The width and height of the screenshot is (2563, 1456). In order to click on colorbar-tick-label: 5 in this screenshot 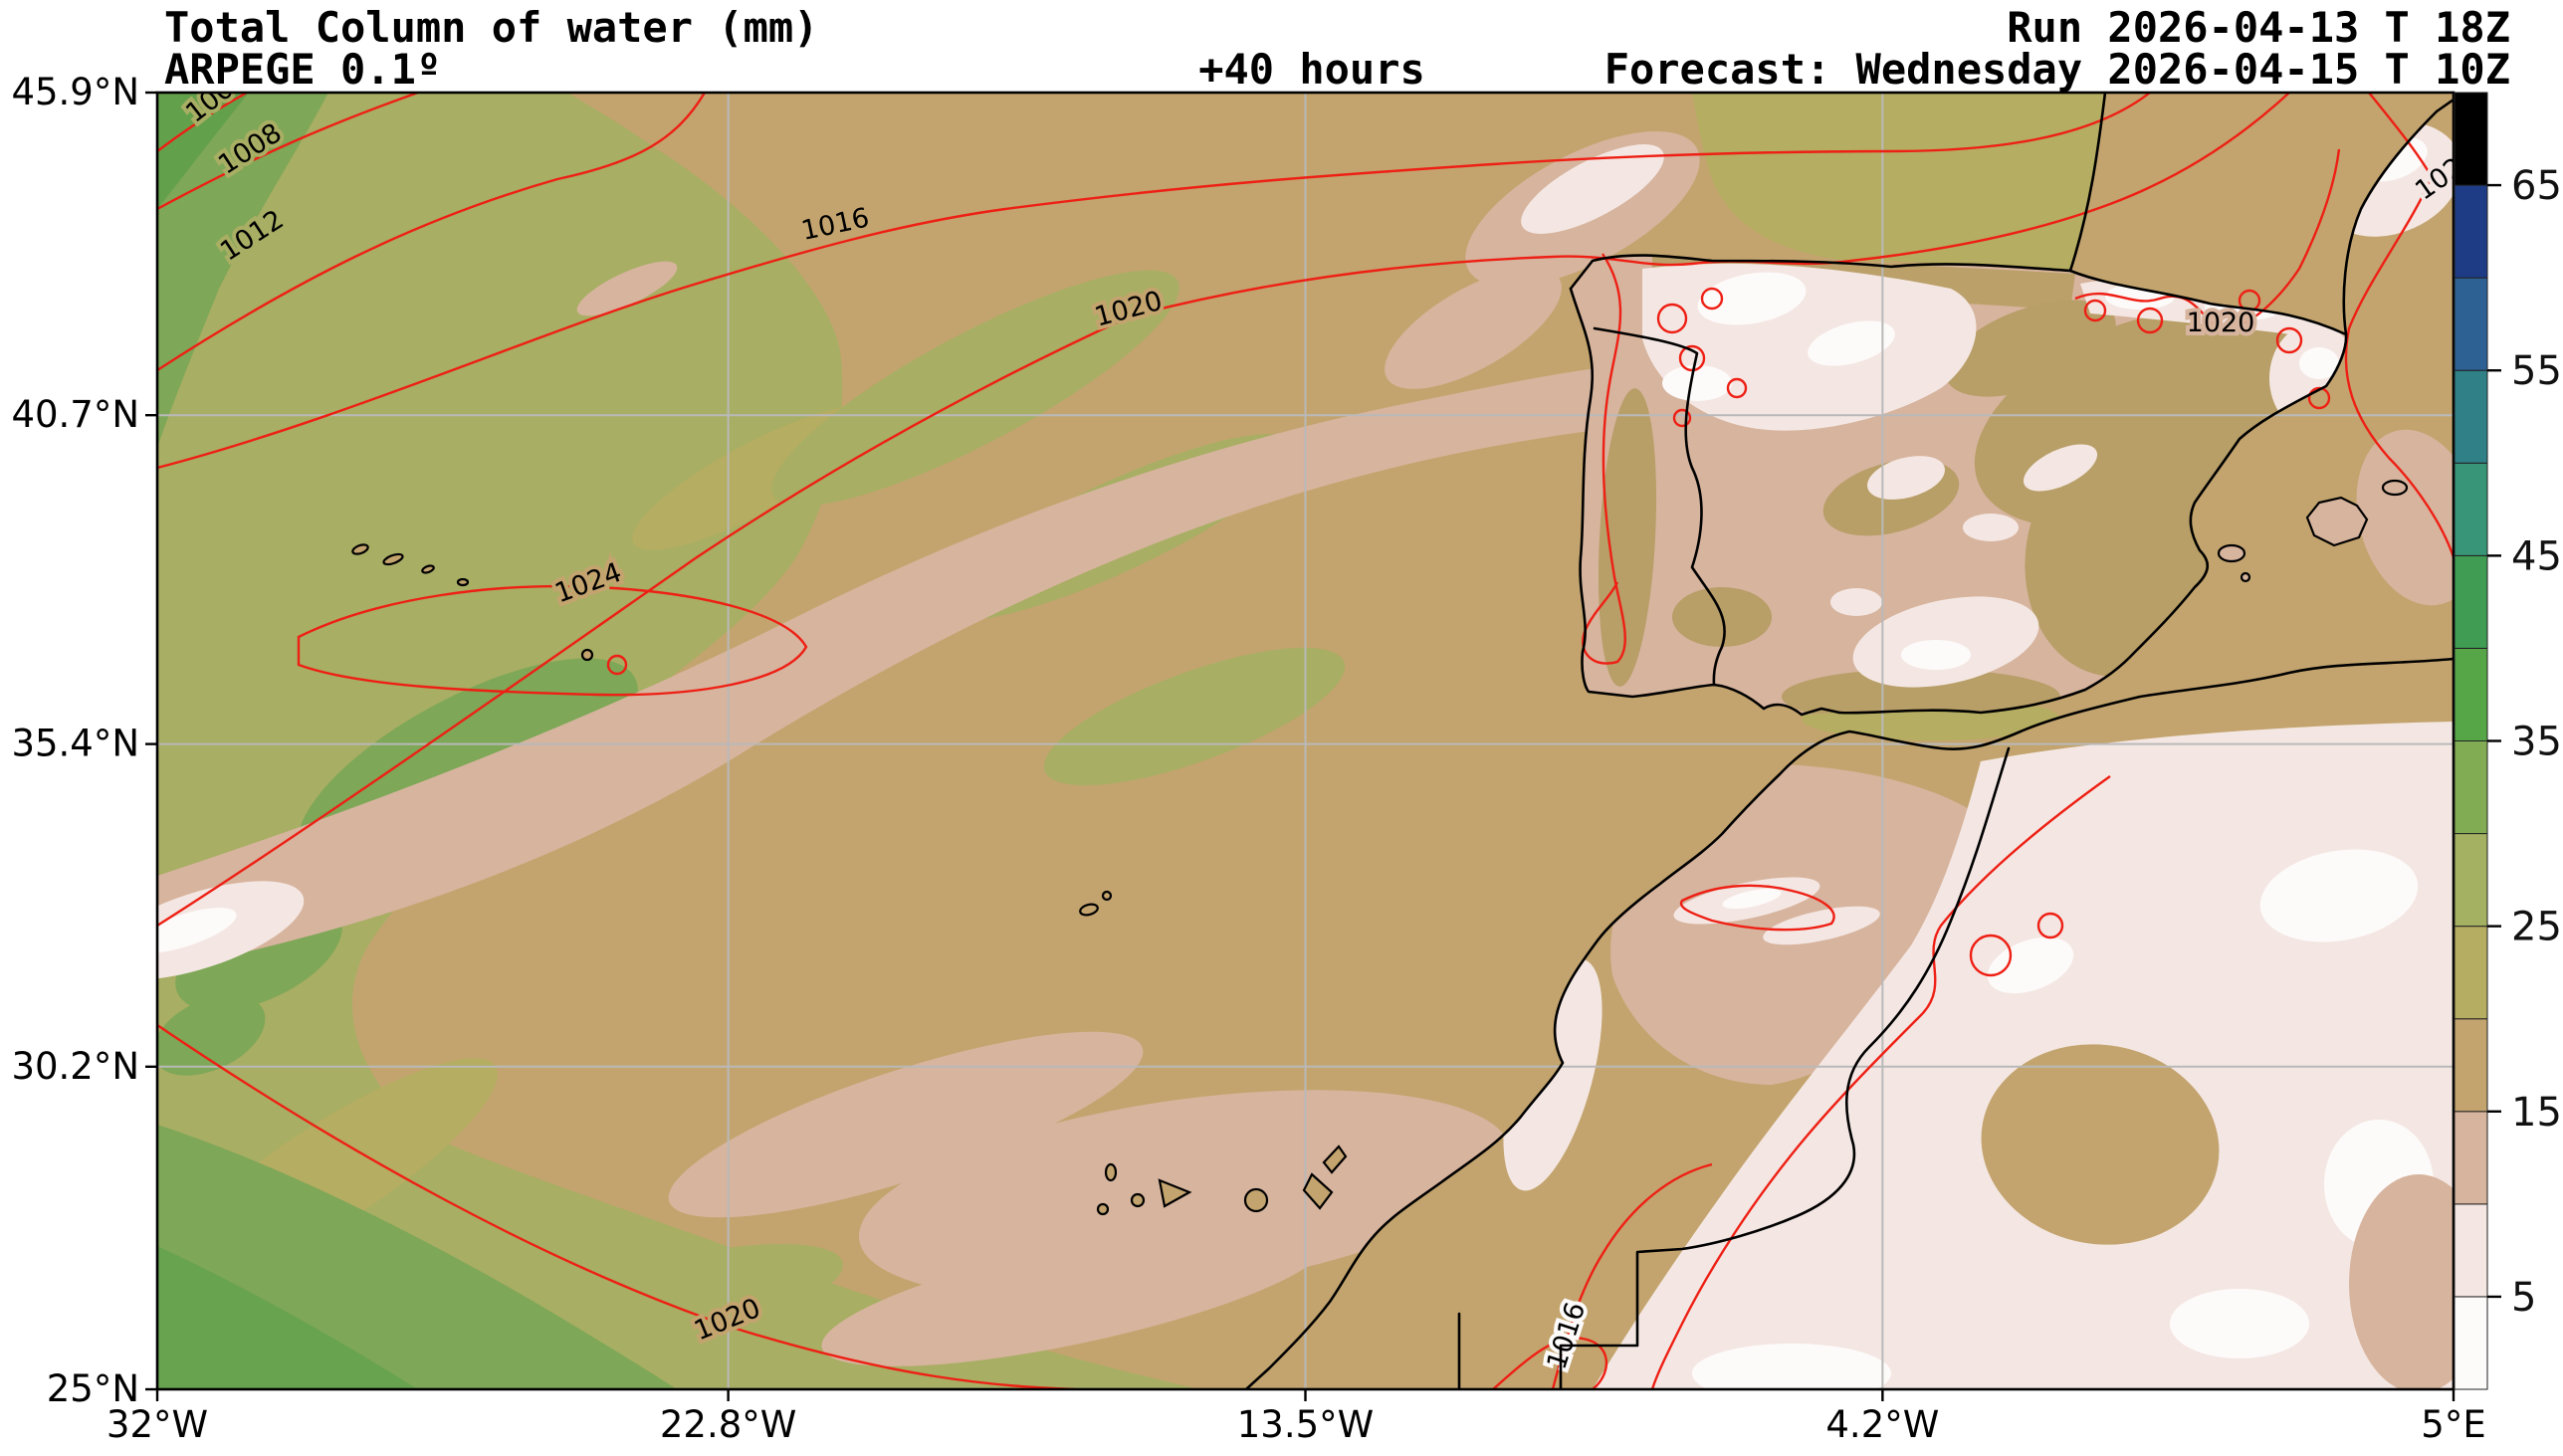, I will do `click(2523, 1298)`.